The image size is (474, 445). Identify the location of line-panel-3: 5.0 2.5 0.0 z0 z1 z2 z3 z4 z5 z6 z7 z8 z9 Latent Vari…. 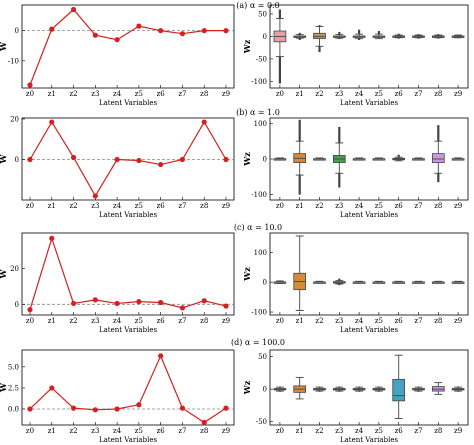
(117, 396).